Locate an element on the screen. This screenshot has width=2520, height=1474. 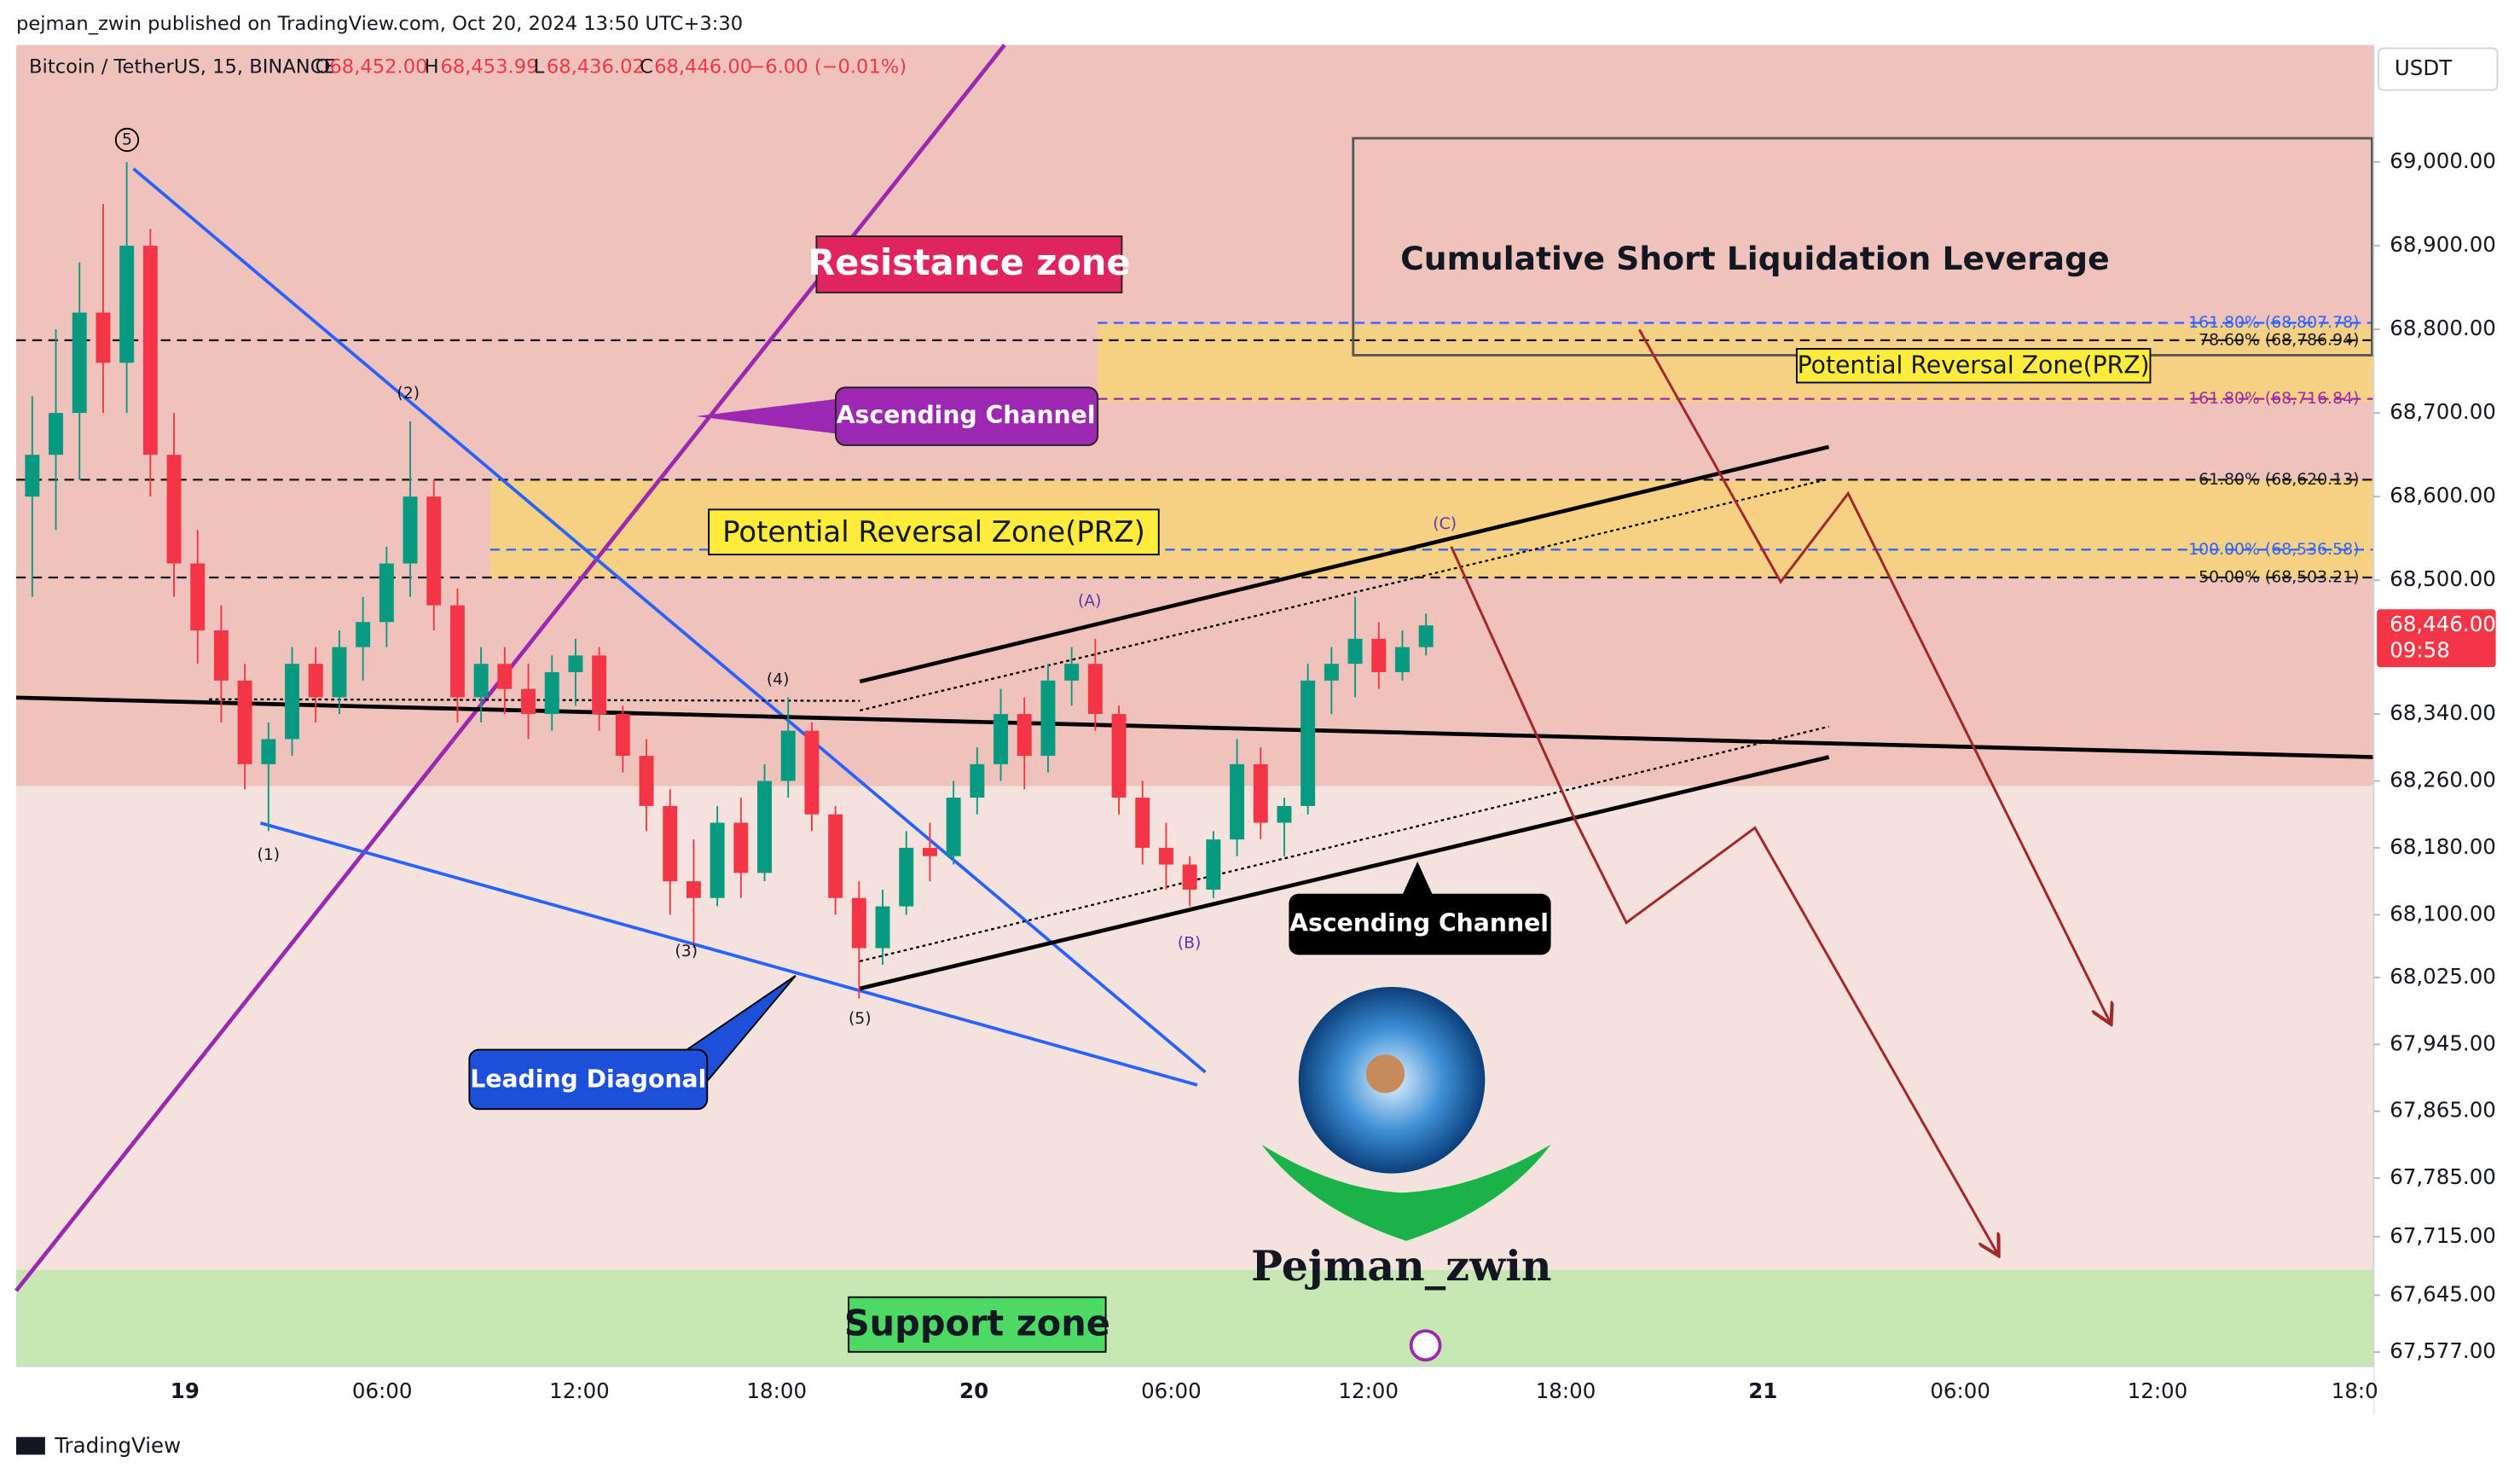
x-tick-label: 19 is located at coordinates (185, 1391).